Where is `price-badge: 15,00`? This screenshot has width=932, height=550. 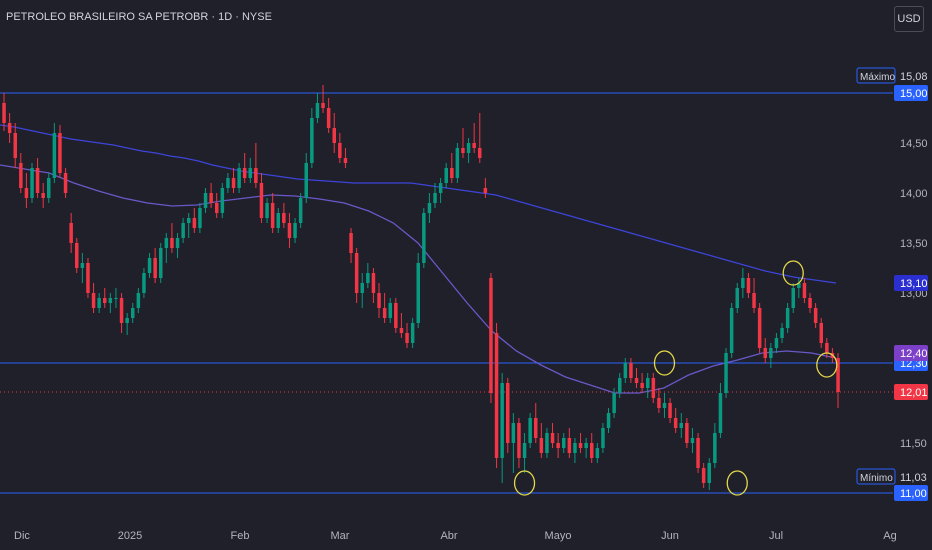
price-badge: 15,00 is located at coordinates (914, 94).